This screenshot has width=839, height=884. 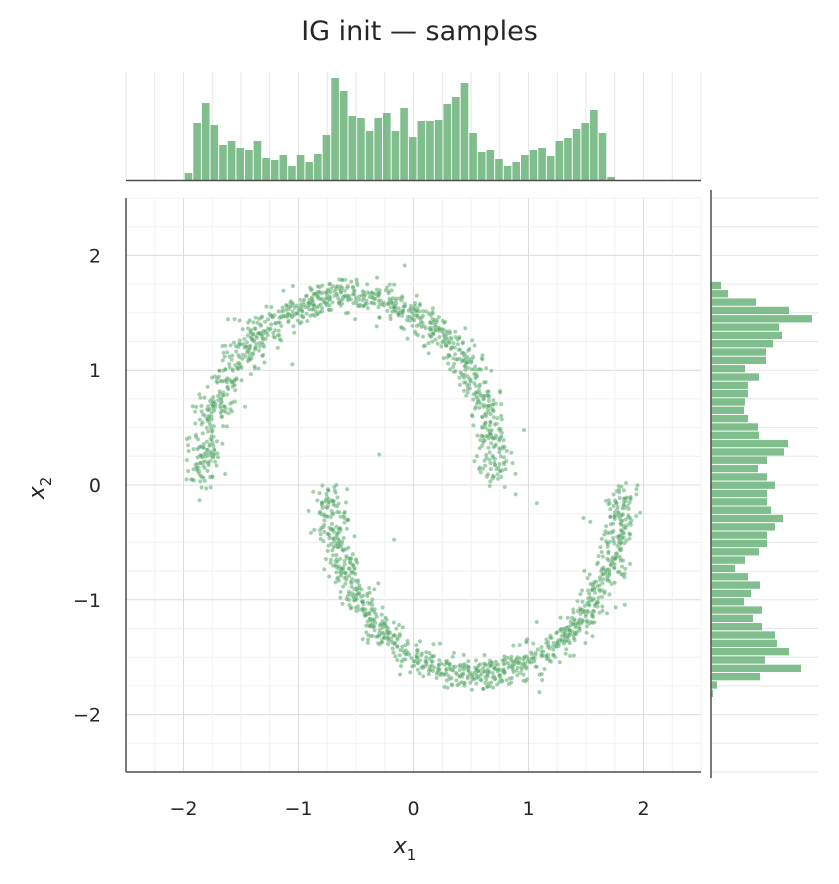 What do you see at coordinates (528, 809) in the screenshot?
I see `x-tick-label: 1` at bounding box center [528, 809].